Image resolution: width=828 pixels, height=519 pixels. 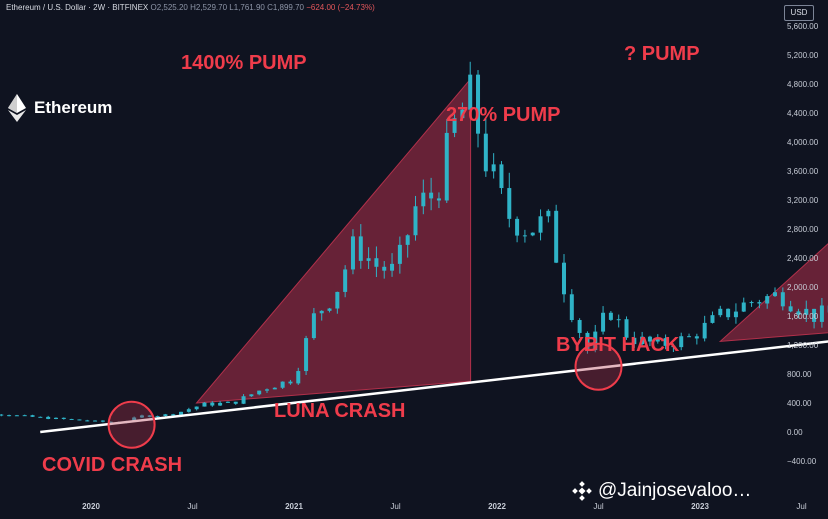 What do you see at coordinates (795, 432) in the screenshot?
I see `y-tick-label: 0.00` at bounding box center [795, 432].